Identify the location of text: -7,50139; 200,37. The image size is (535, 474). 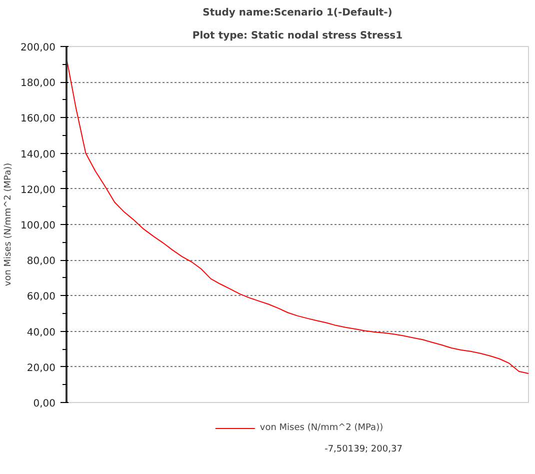
(363, 449).